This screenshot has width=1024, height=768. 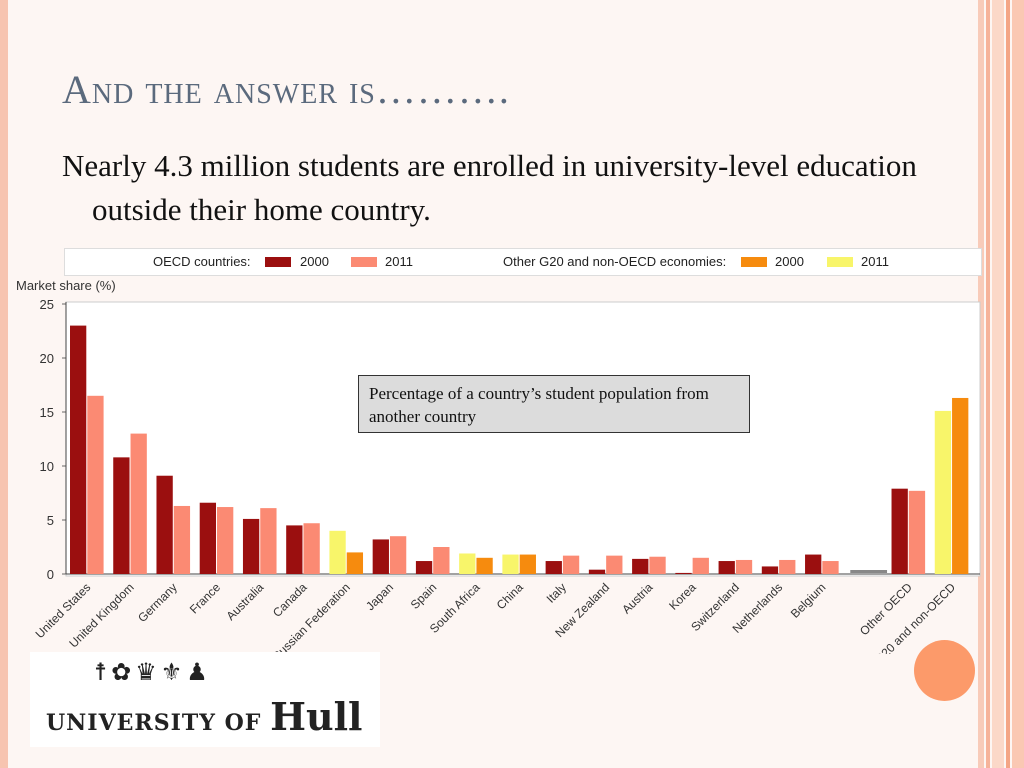 I want to click on logo-text-hull: Hull, so click(x=316, y=716).